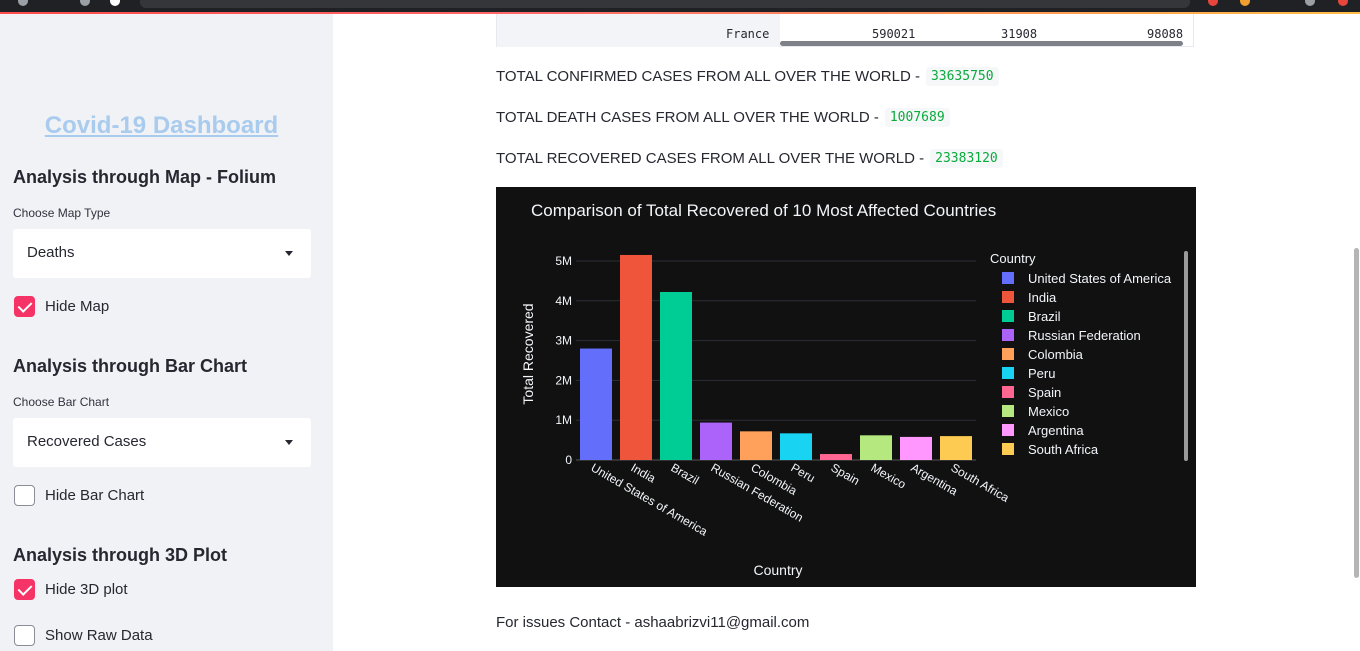  I want to click on map-type-select: Deaths, so click(162, 253).